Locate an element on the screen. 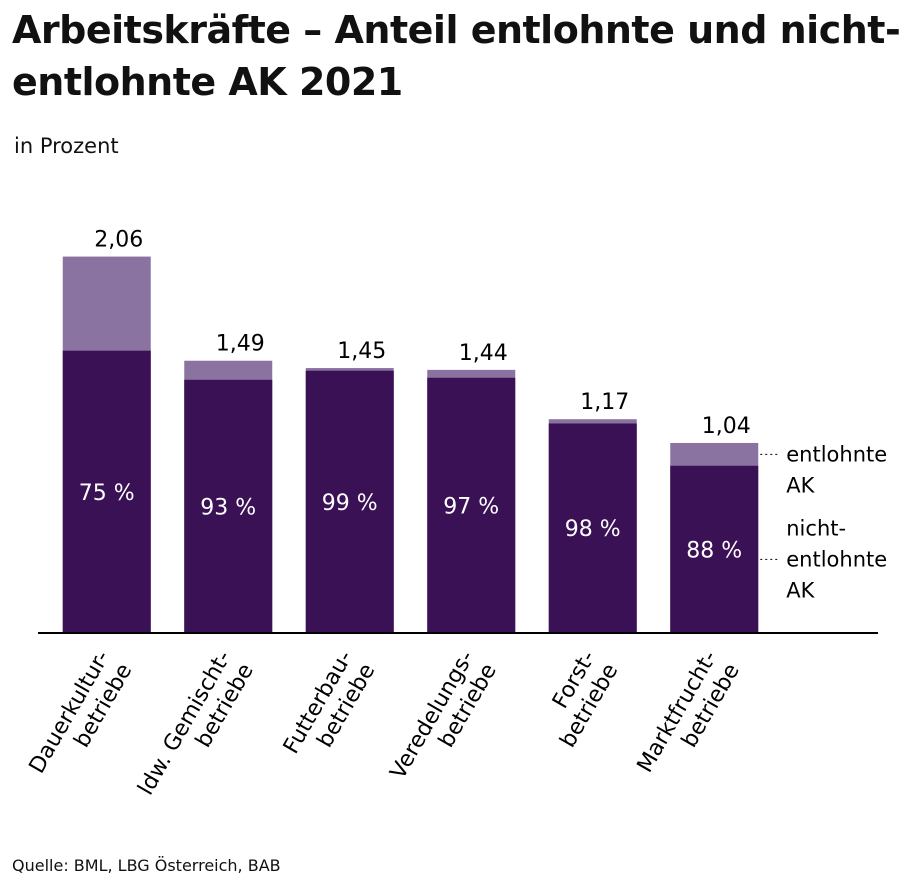 This screenshot has width=908, height=883. x-tick-text: Futterbau-betriebe is located at coordinates (329, 709).